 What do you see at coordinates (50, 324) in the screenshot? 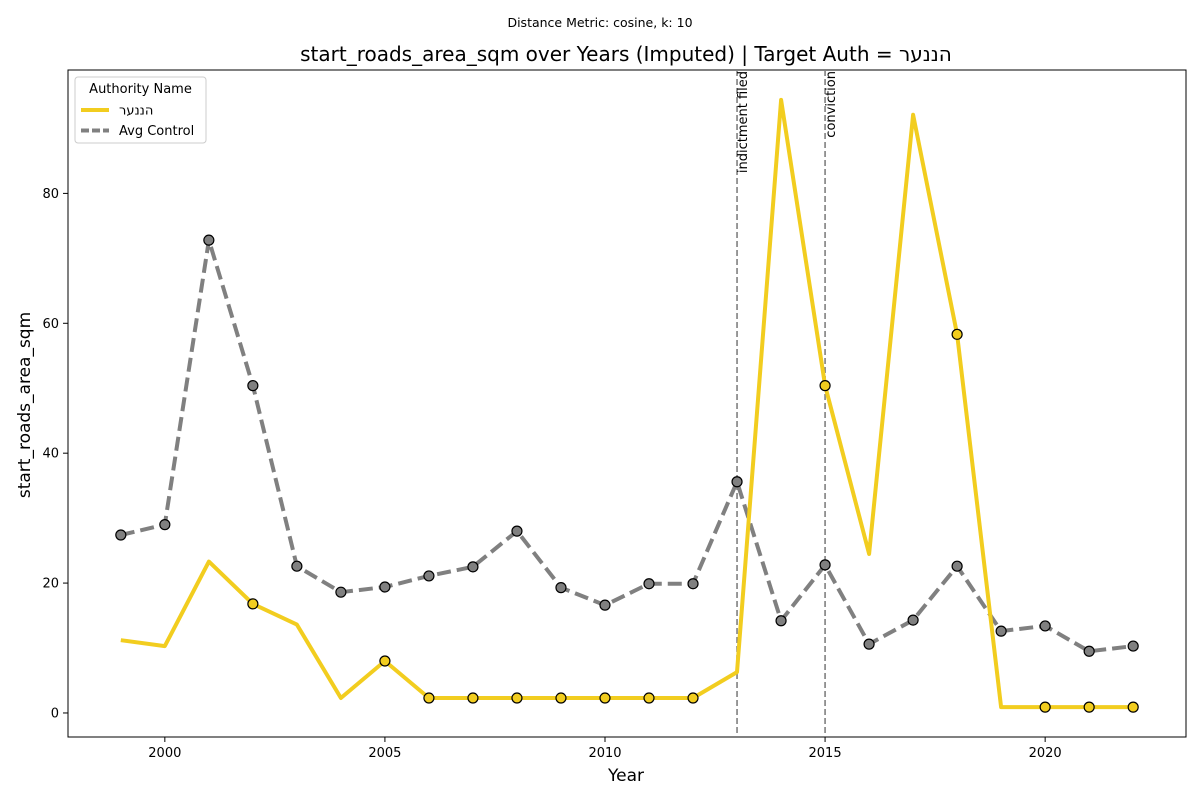
I see `y-tick-label: 60` at bounding box center [50, 324].